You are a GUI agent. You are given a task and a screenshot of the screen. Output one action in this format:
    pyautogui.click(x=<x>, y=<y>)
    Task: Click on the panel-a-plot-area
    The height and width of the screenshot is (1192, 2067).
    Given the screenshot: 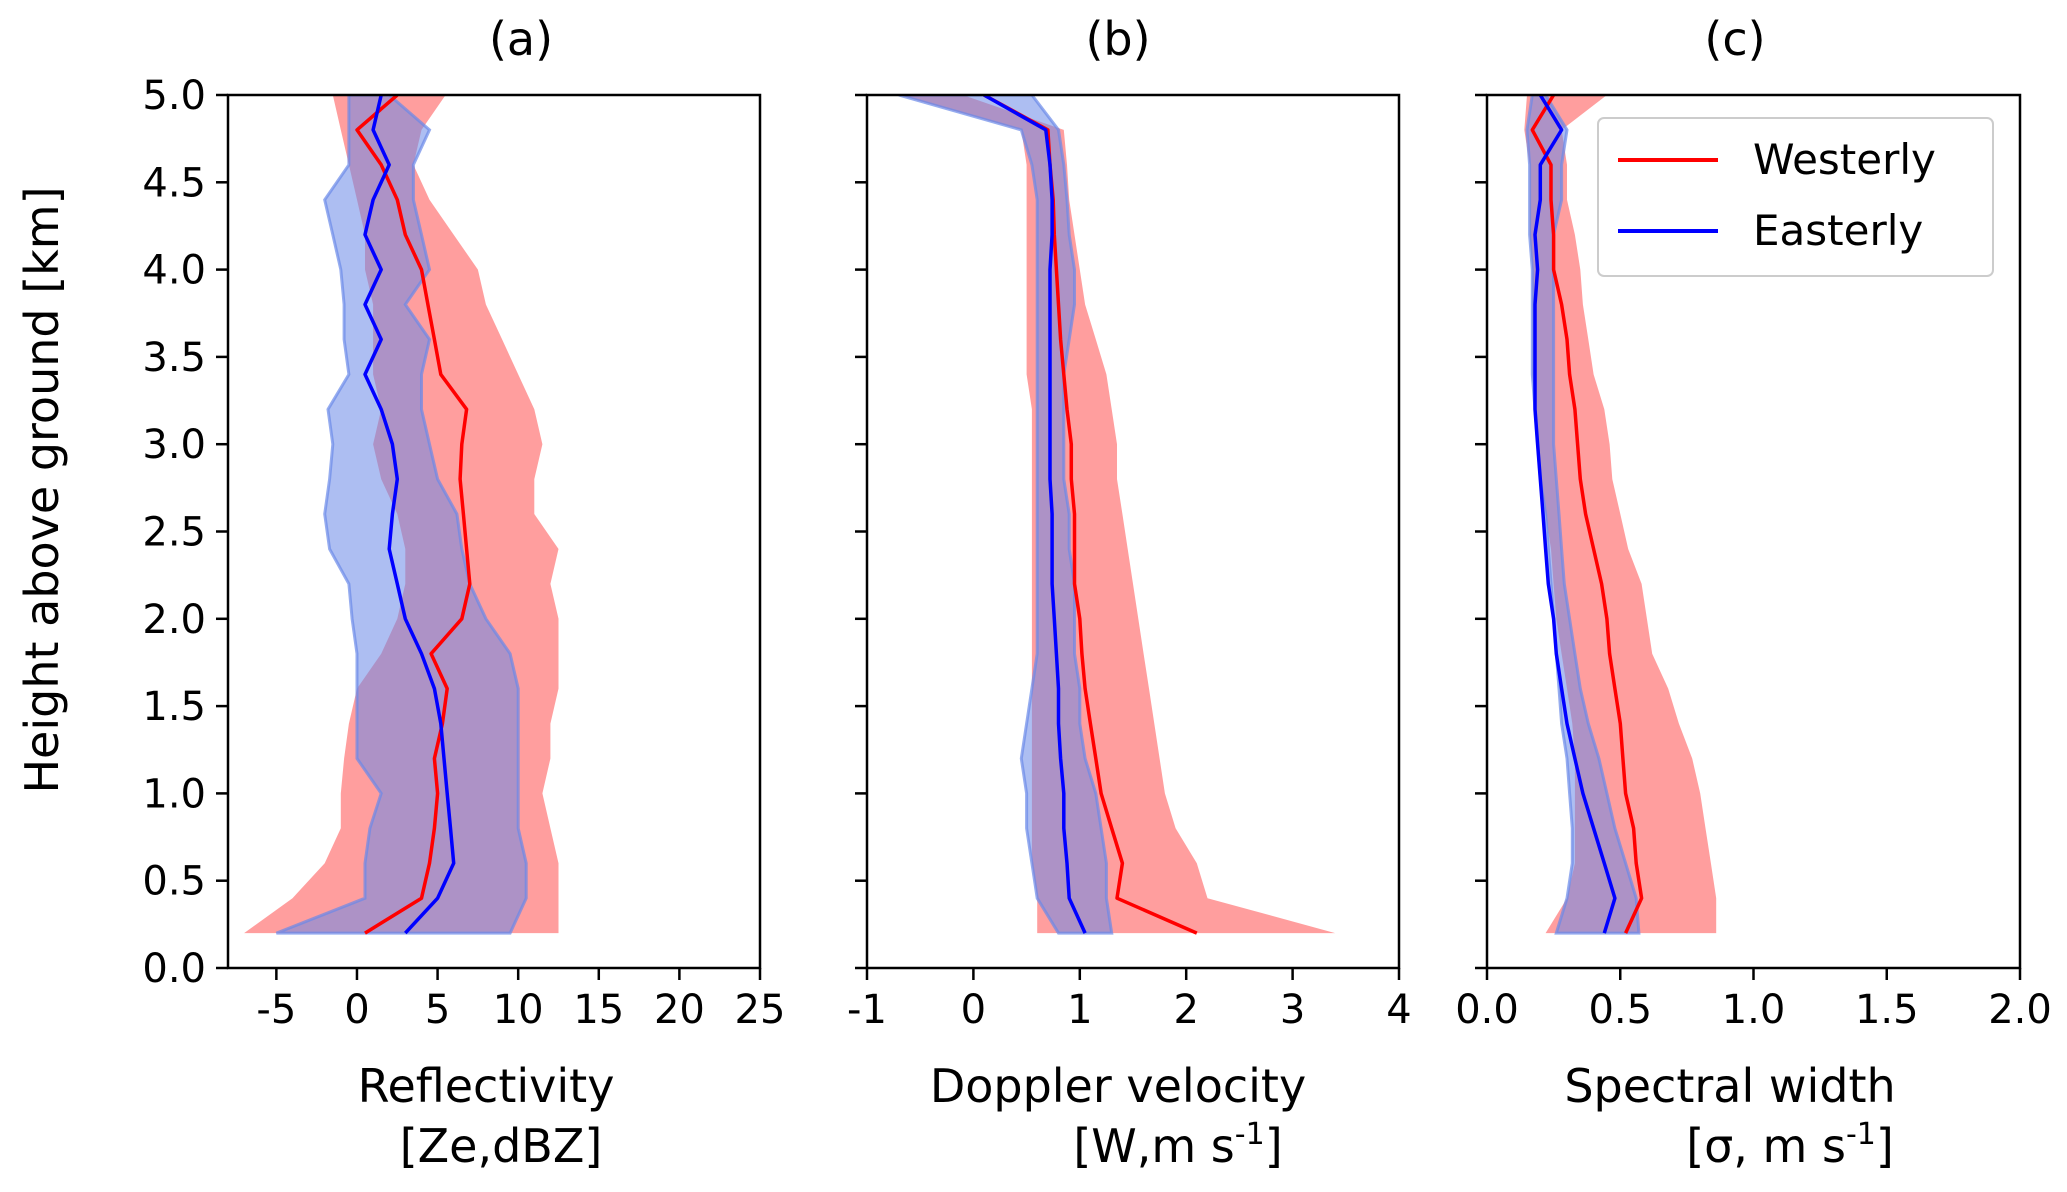 What is the action you would take?
    pyautogui.click(x=401, y=515)
    